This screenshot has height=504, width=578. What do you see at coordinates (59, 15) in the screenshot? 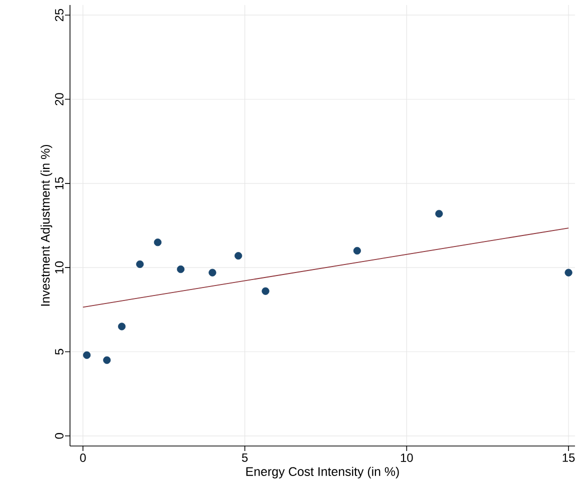
I see `y-tick-label: 25` at bounding box center [59, 15].